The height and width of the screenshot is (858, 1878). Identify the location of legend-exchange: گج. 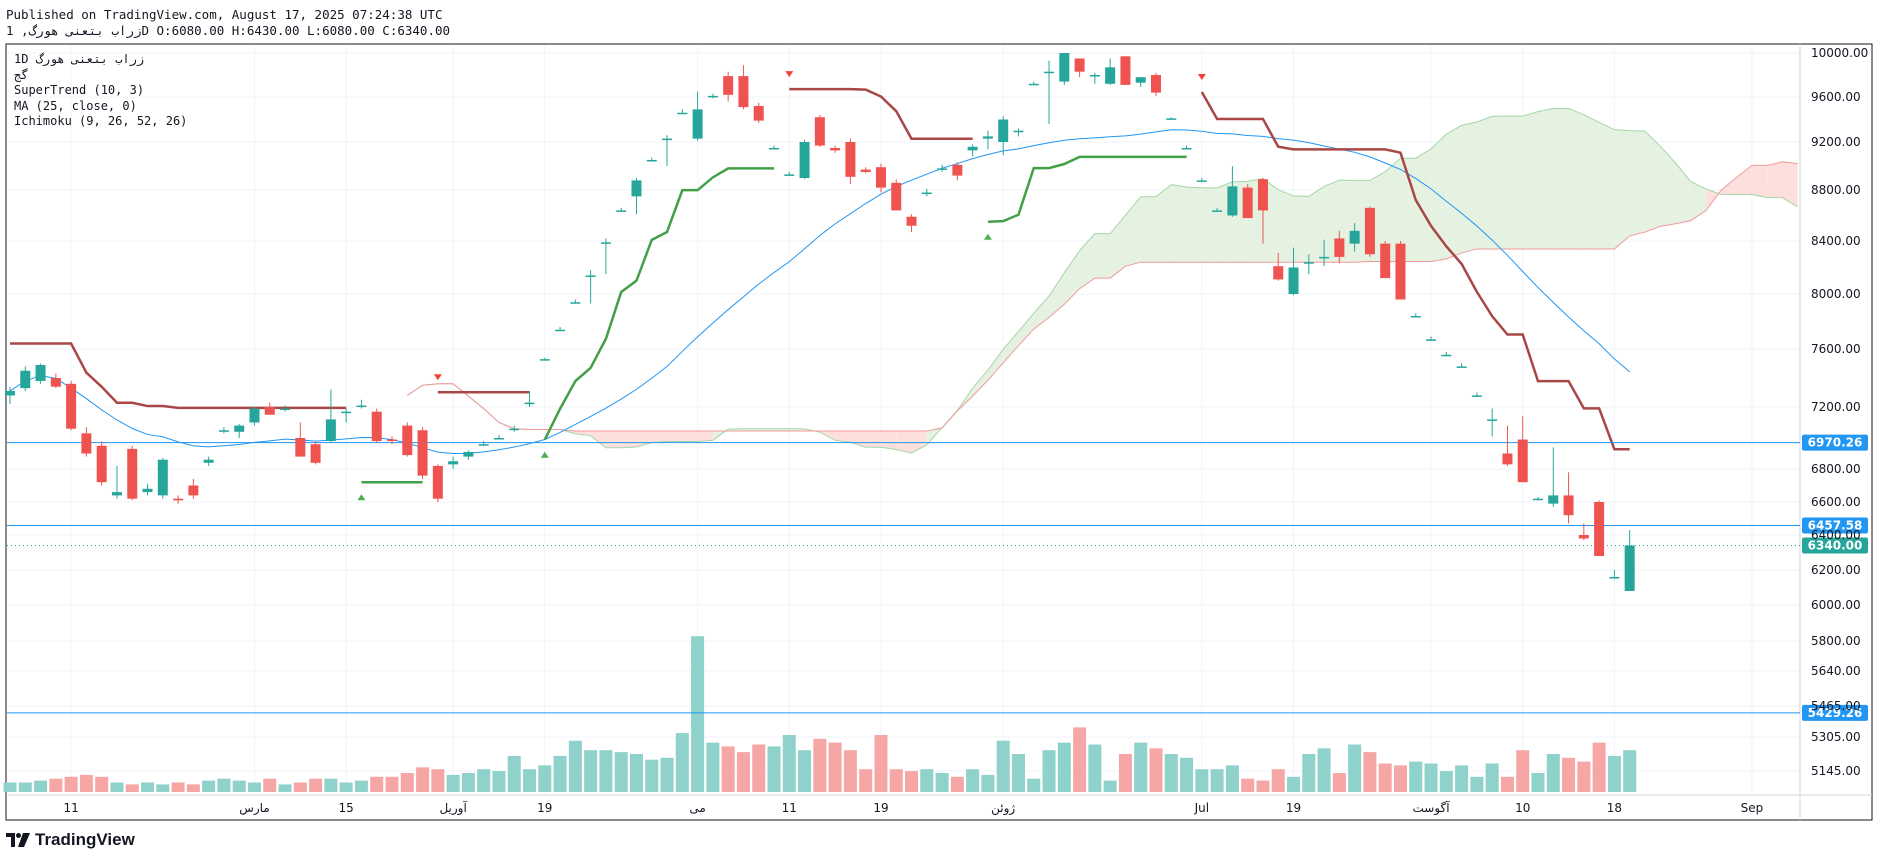
(21, 74).